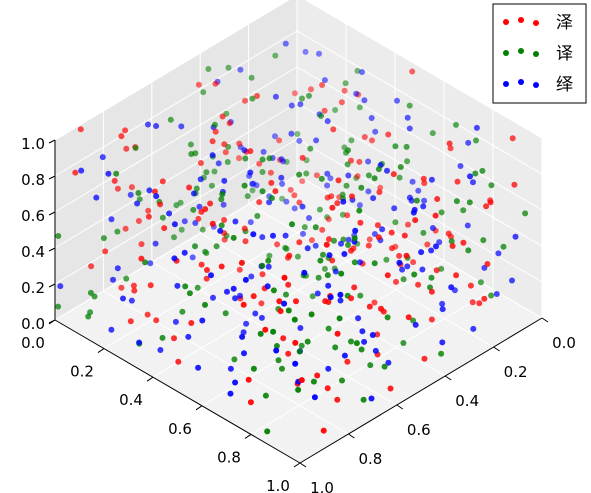 This screenshot has width=591, height=493. What do you see at coordinates (538, 23) in the screenshot?
I see `legend-entry-0: 泽` at bounding box center [538, 23].